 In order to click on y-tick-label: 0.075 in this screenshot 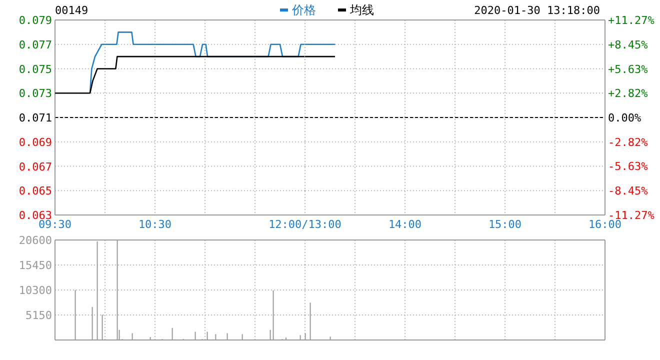, I will do `click(35, 69)`.